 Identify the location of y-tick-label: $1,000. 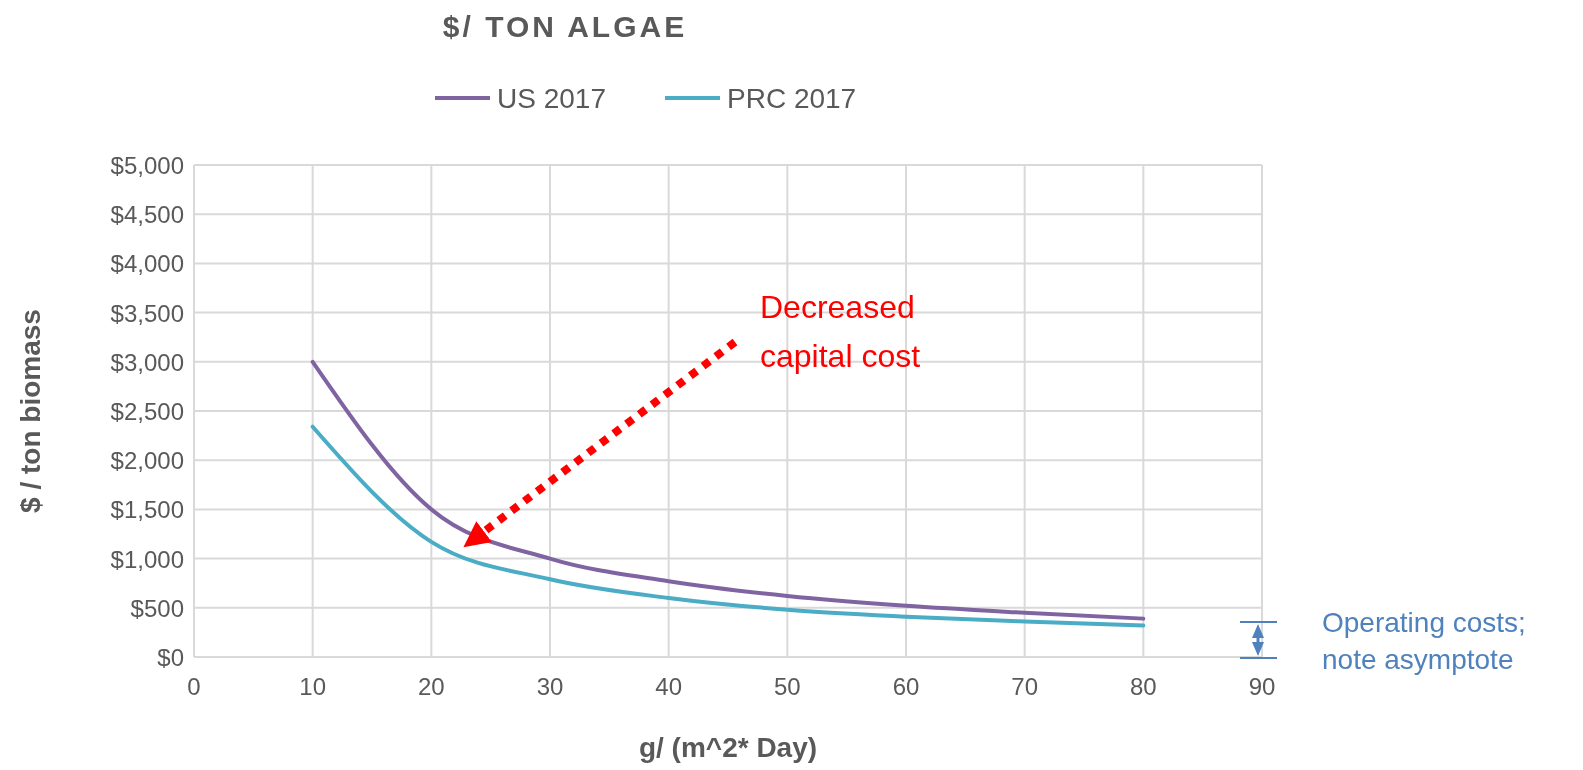
(147, 559).